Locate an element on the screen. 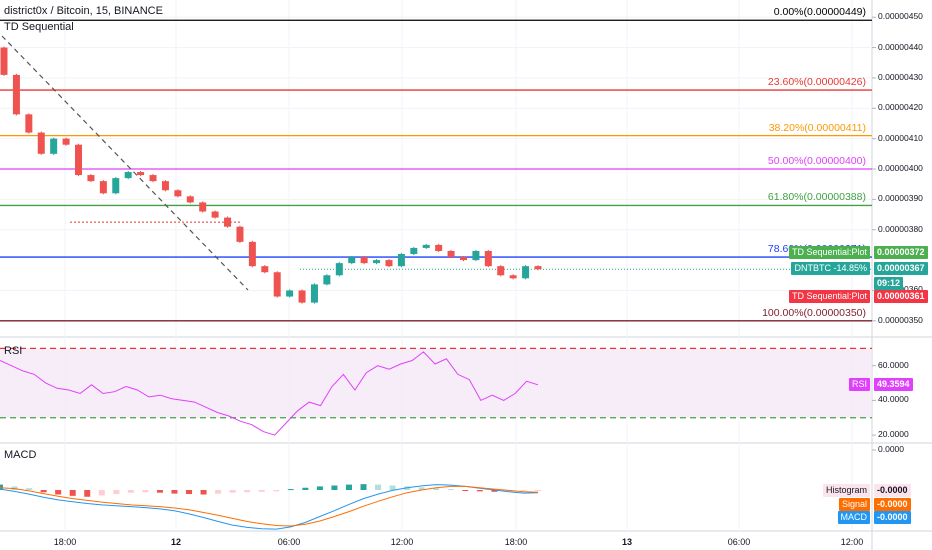  price-tick-label: 0.00000390 is located at coordinates (900, 198).